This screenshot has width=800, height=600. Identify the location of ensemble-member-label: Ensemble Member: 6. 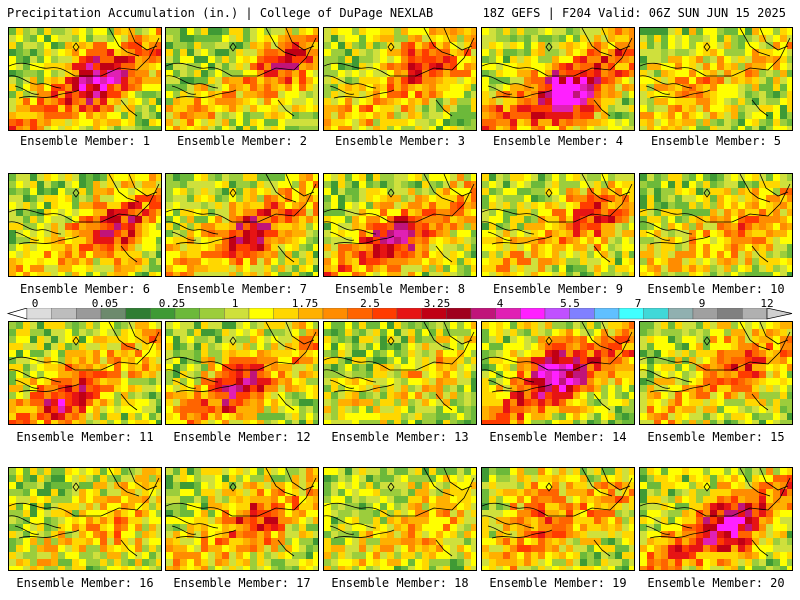
(85, 289).